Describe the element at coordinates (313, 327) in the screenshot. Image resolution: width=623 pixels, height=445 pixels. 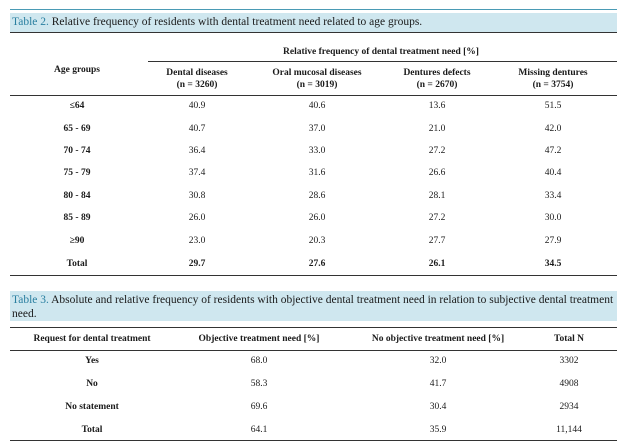
I see `table3-top-rule` at that location.